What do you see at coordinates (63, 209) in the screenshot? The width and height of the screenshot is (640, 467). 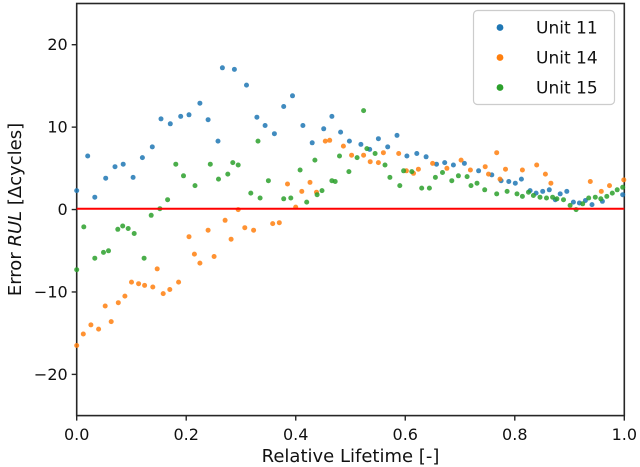 I see `y-tick-label: 0` at bounding box center [63, 209].